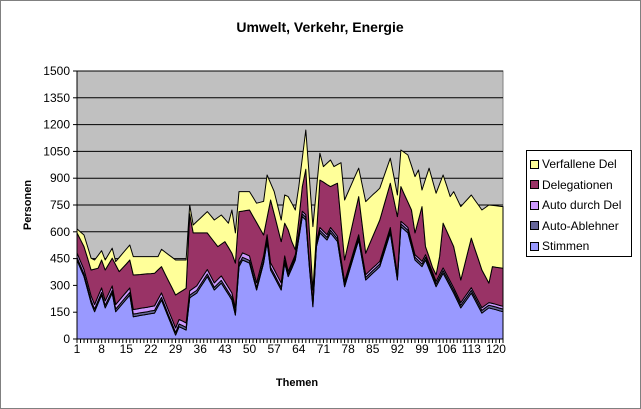  I want to click on legend-label: Auto-Ablehner, so click(580, 225).